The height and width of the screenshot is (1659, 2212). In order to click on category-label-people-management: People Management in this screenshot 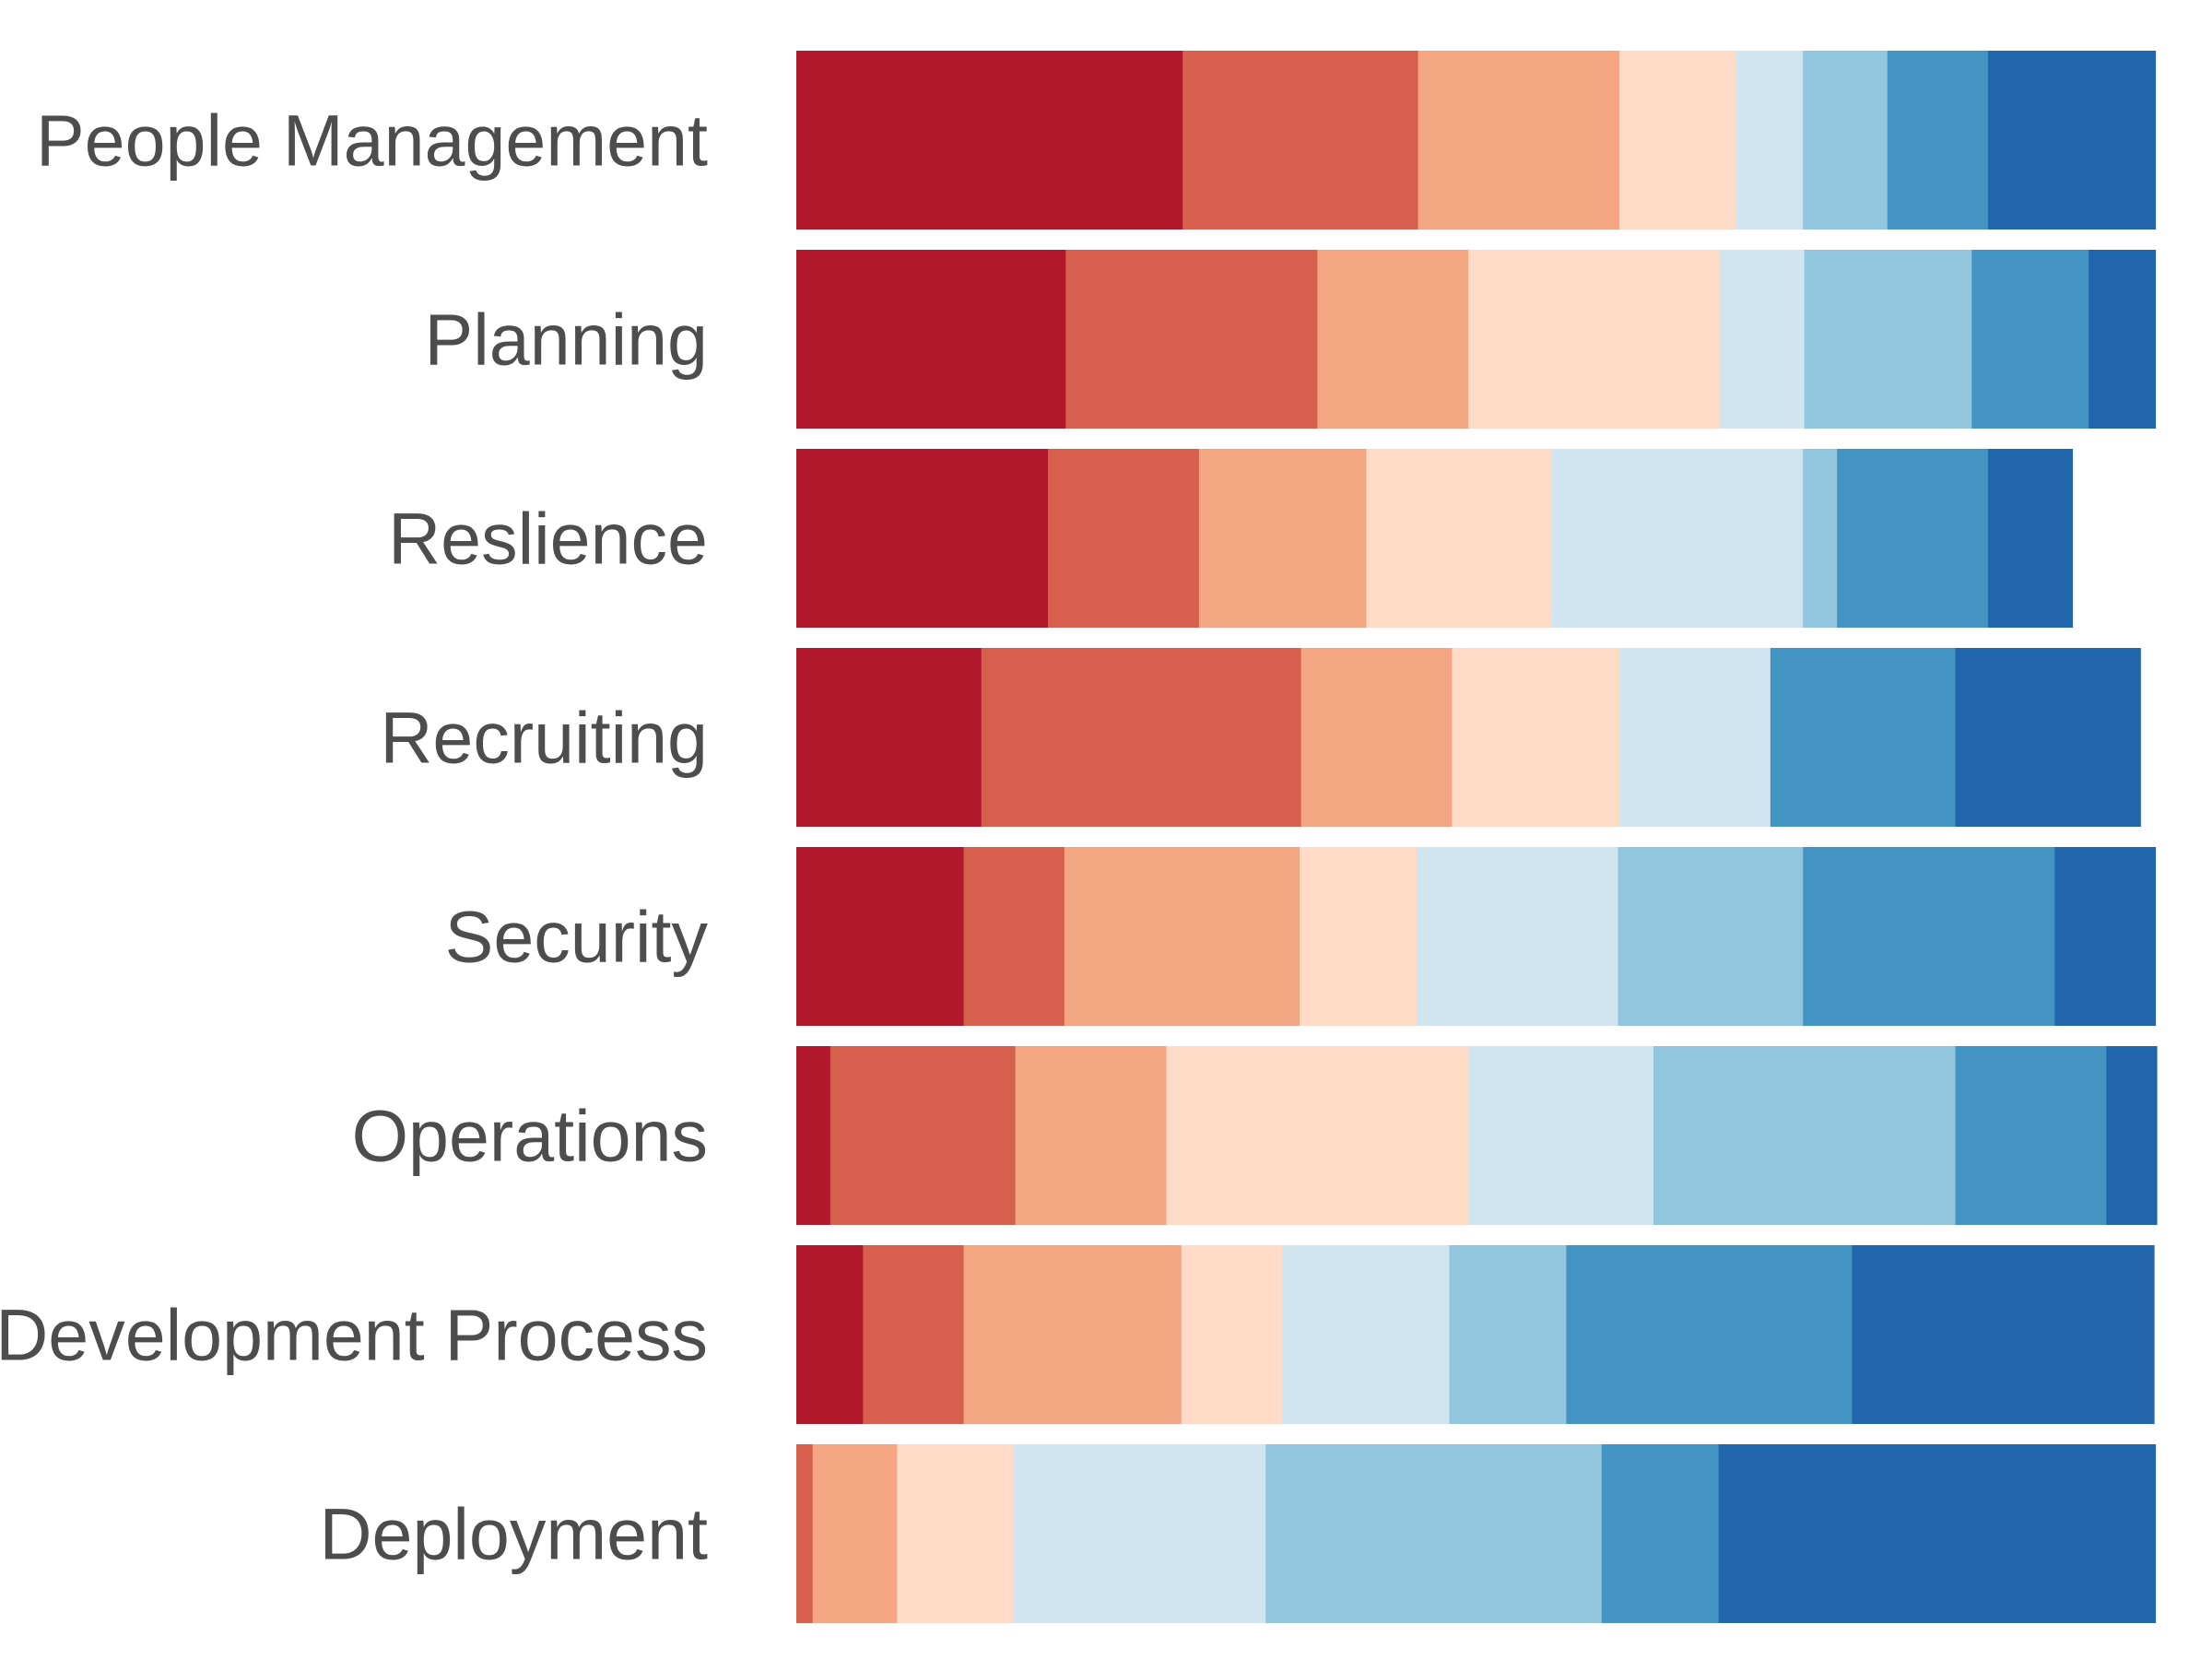, I will do `click(372, 141)`.